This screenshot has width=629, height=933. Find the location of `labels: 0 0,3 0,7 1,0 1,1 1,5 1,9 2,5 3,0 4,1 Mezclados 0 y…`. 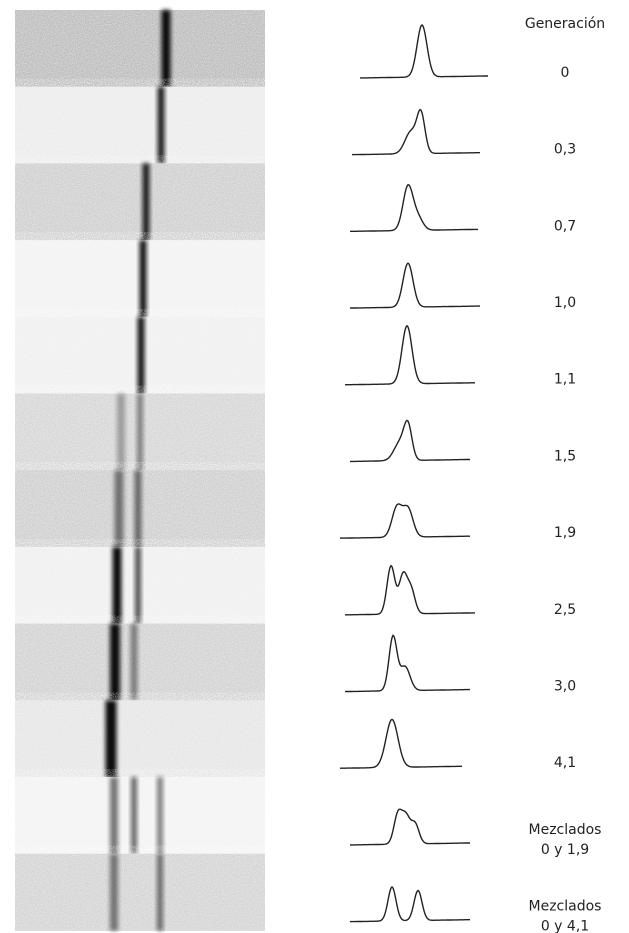

labels: 0 0,3 0,7 1,0 1,1 1,5 1,9 2,5 3,0 4,1 Mezclados 0 y… is located at coordinates (565, 499).